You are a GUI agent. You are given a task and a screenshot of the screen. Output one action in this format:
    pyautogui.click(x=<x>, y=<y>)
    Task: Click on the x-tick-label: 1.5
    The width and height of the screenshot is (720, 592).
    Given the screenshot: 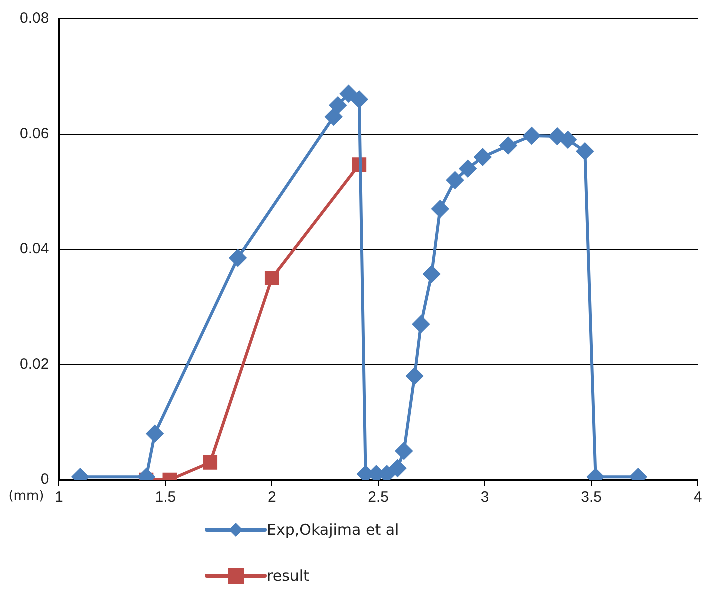 What is the action you would take?
    pyautogui.click(x=165, y=497)
    